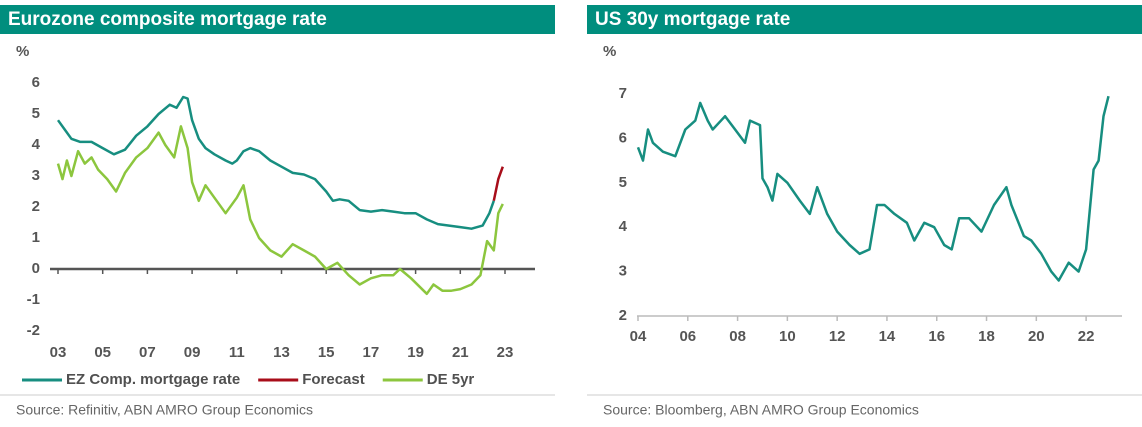  I want to click on y-tick-label: 1, so click(36, 237).